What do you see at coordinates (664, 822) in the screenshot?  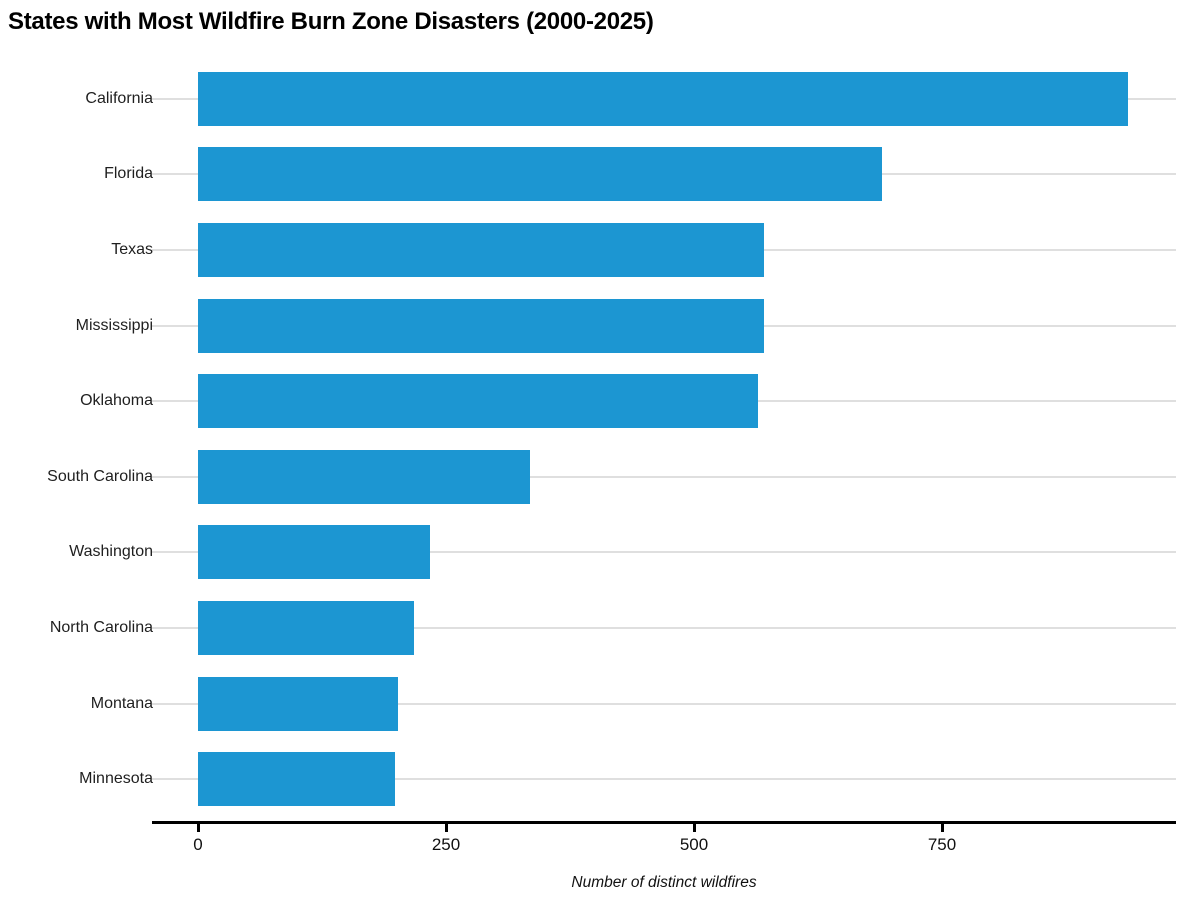 I see `x-axis-line` at bounding box center [664, 822].